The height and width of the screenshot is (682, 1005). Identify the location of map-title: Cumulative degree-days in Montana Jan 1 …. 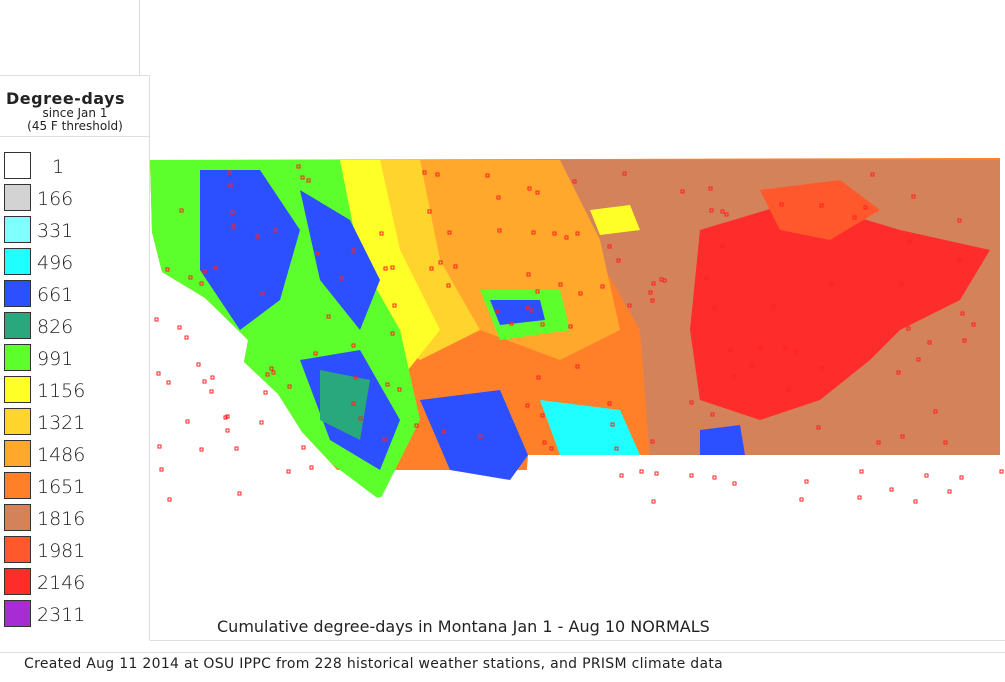
(463, 626).